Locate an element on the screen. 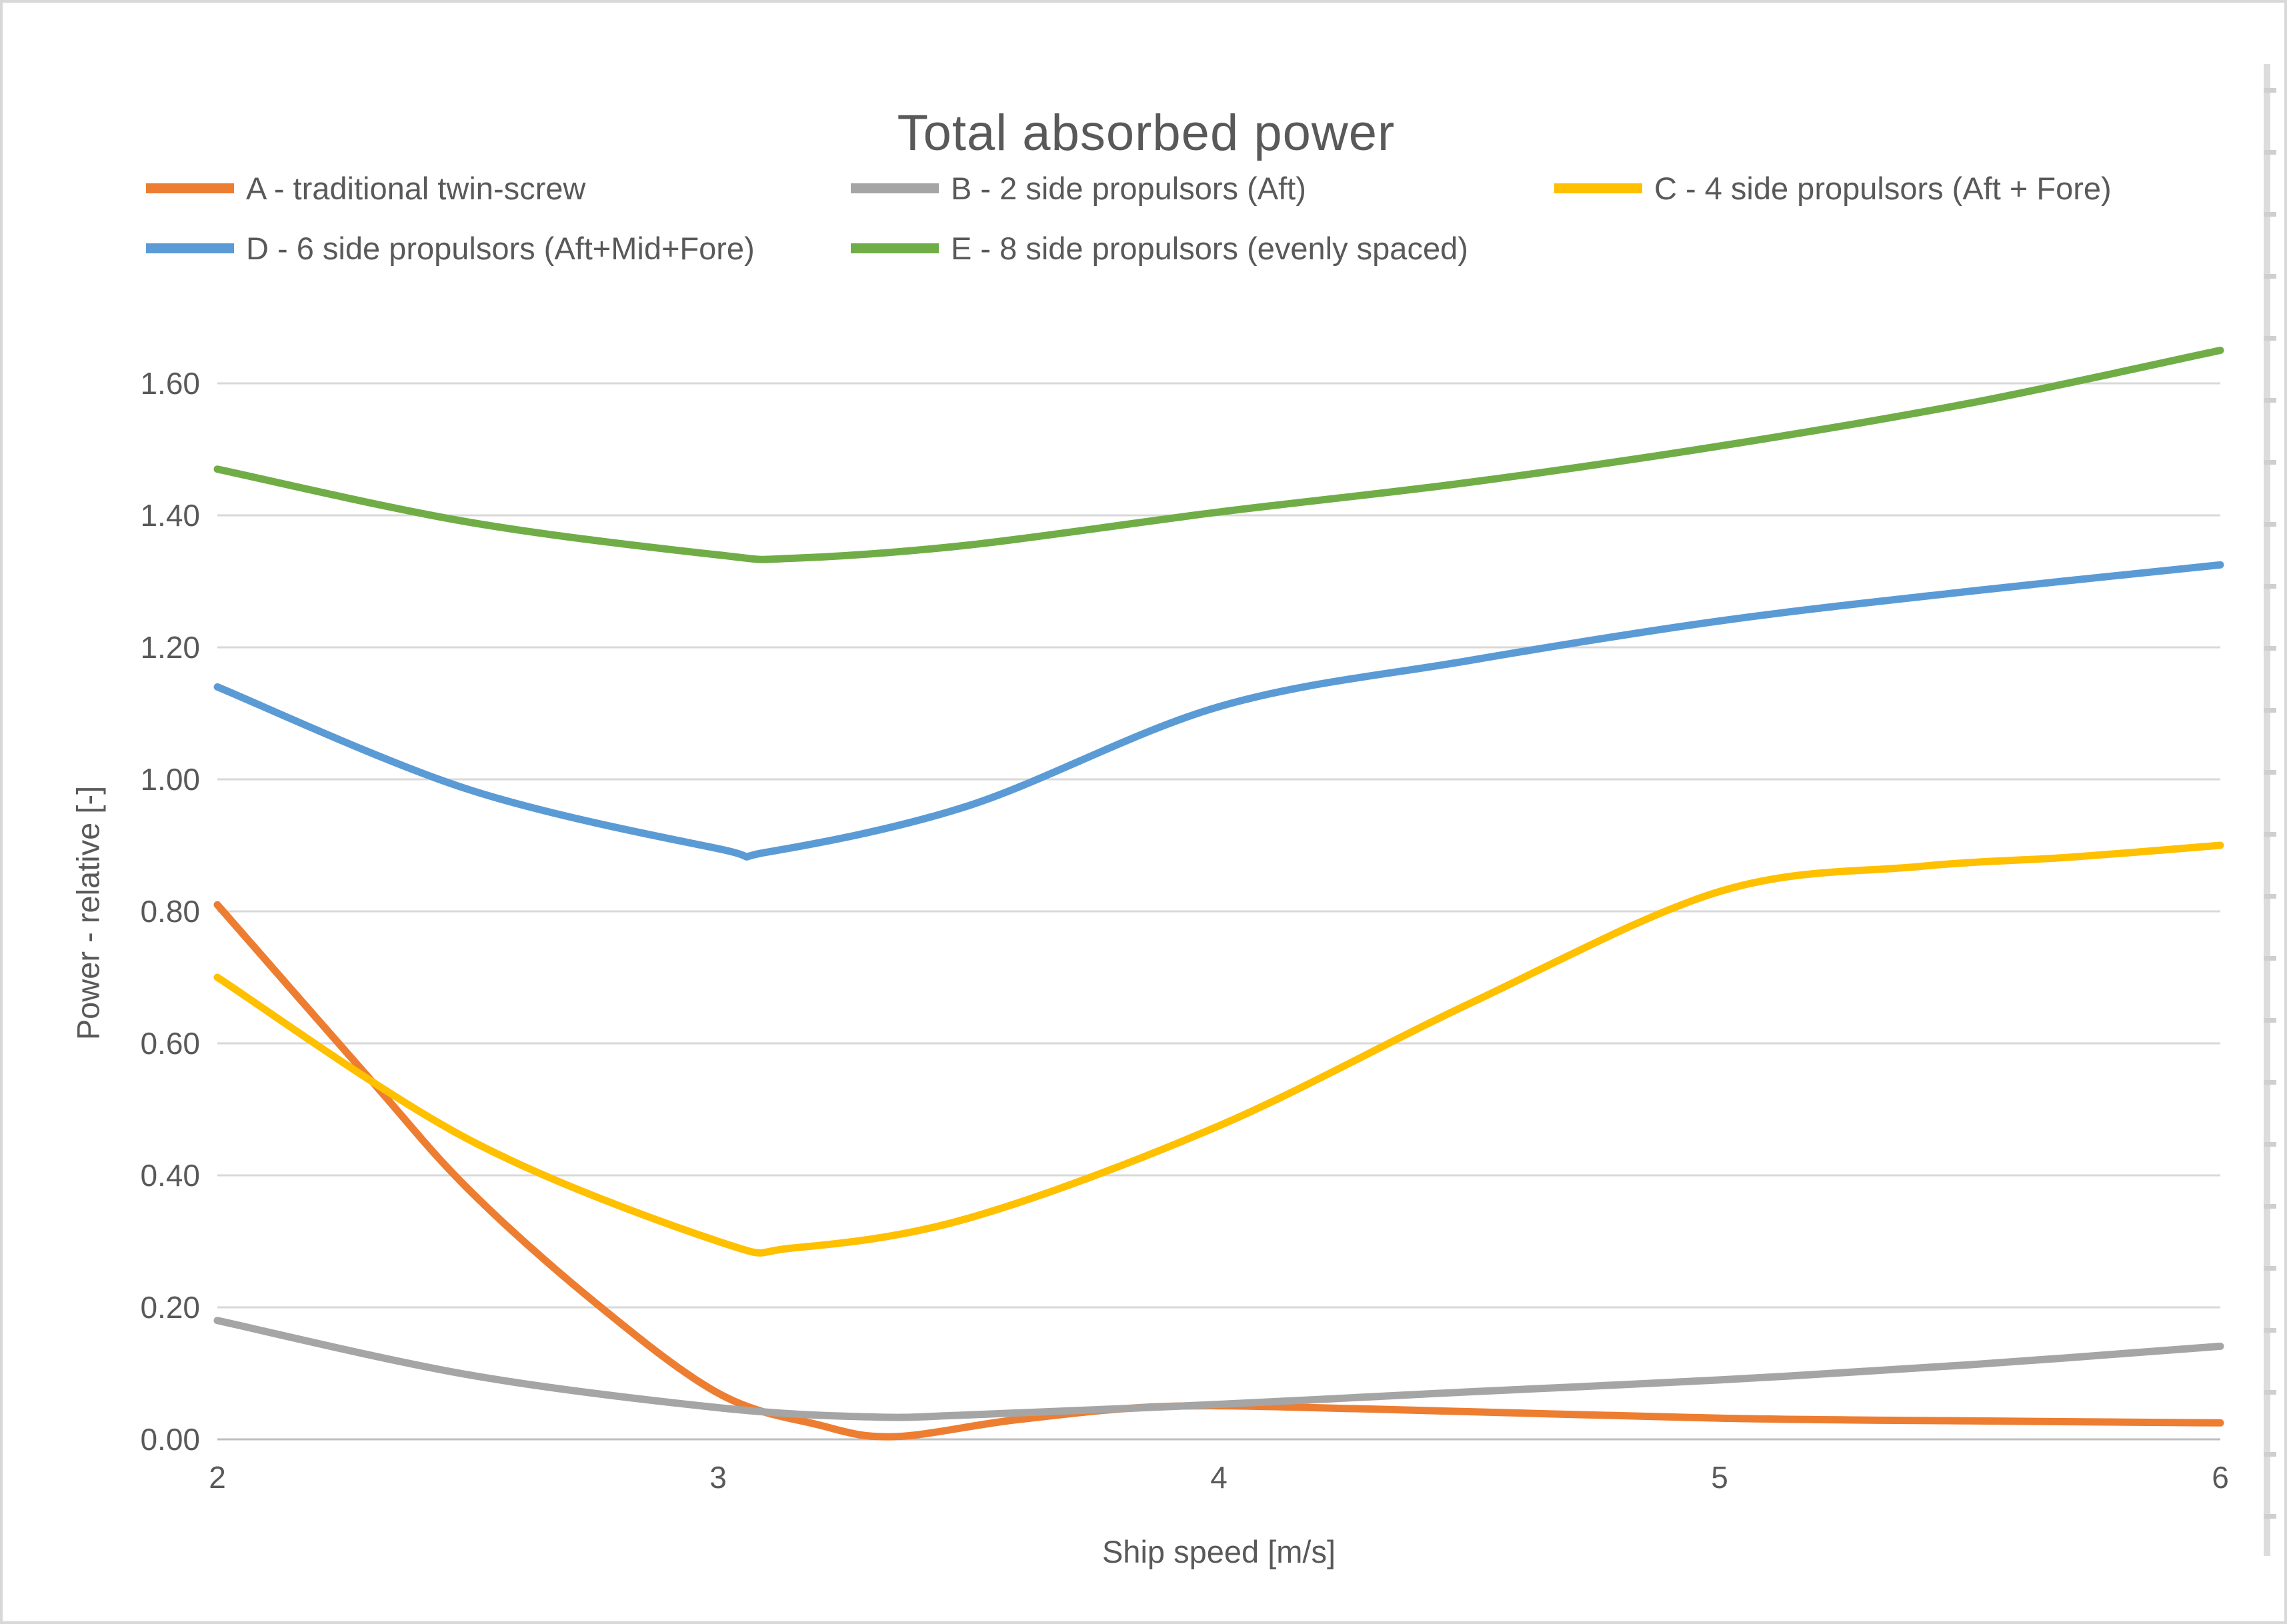  y-tick-label: 1.00 is located at coordinates (170, 779).